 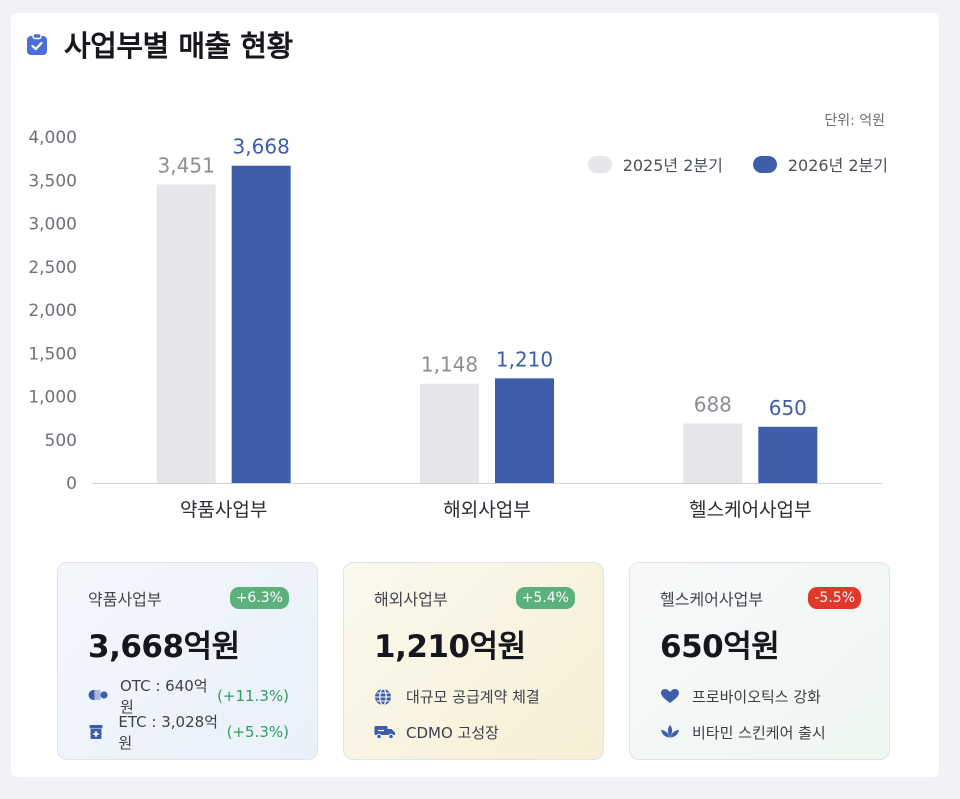 I want to click on kpi-change-badge-overseas: +5.4%, so click(x=545, y=598).